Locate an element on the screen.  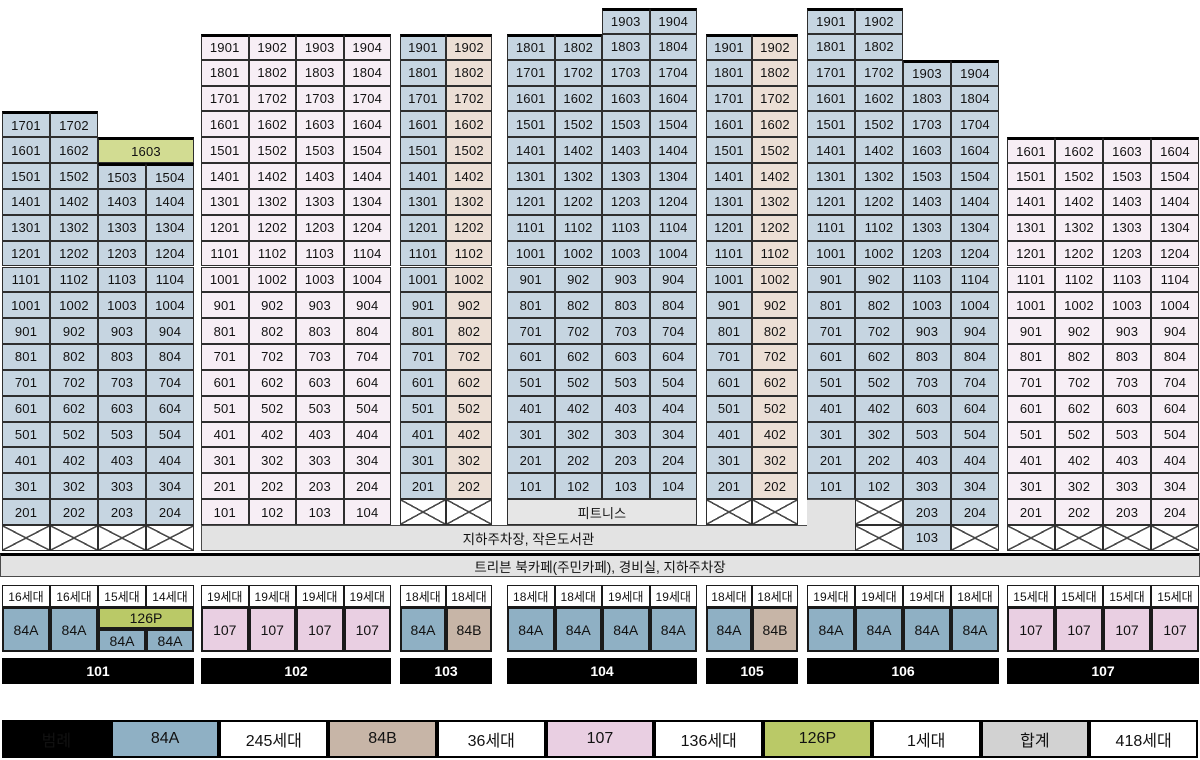
unit-cell: 904 is located at coordinates (1175, 331).